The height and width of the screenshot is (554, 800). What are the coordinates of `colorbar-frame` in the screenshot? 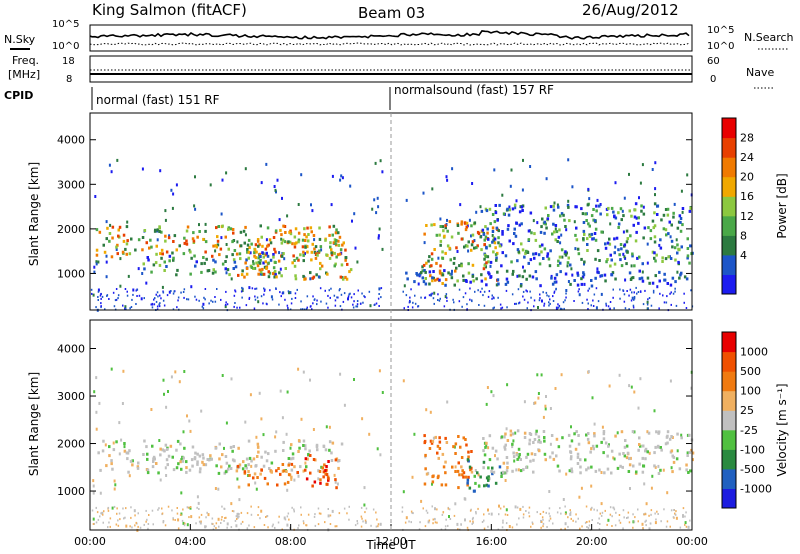 It's located at (729, 206).